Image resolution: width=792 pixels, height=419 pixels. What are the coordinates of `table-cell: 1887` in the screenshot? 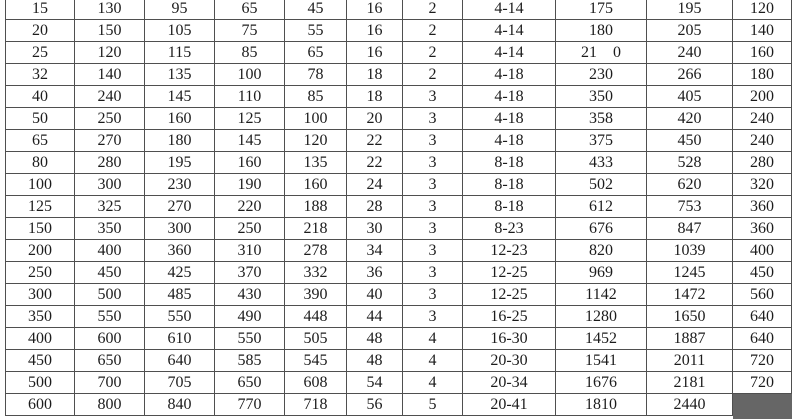 It's located at (689, 338).